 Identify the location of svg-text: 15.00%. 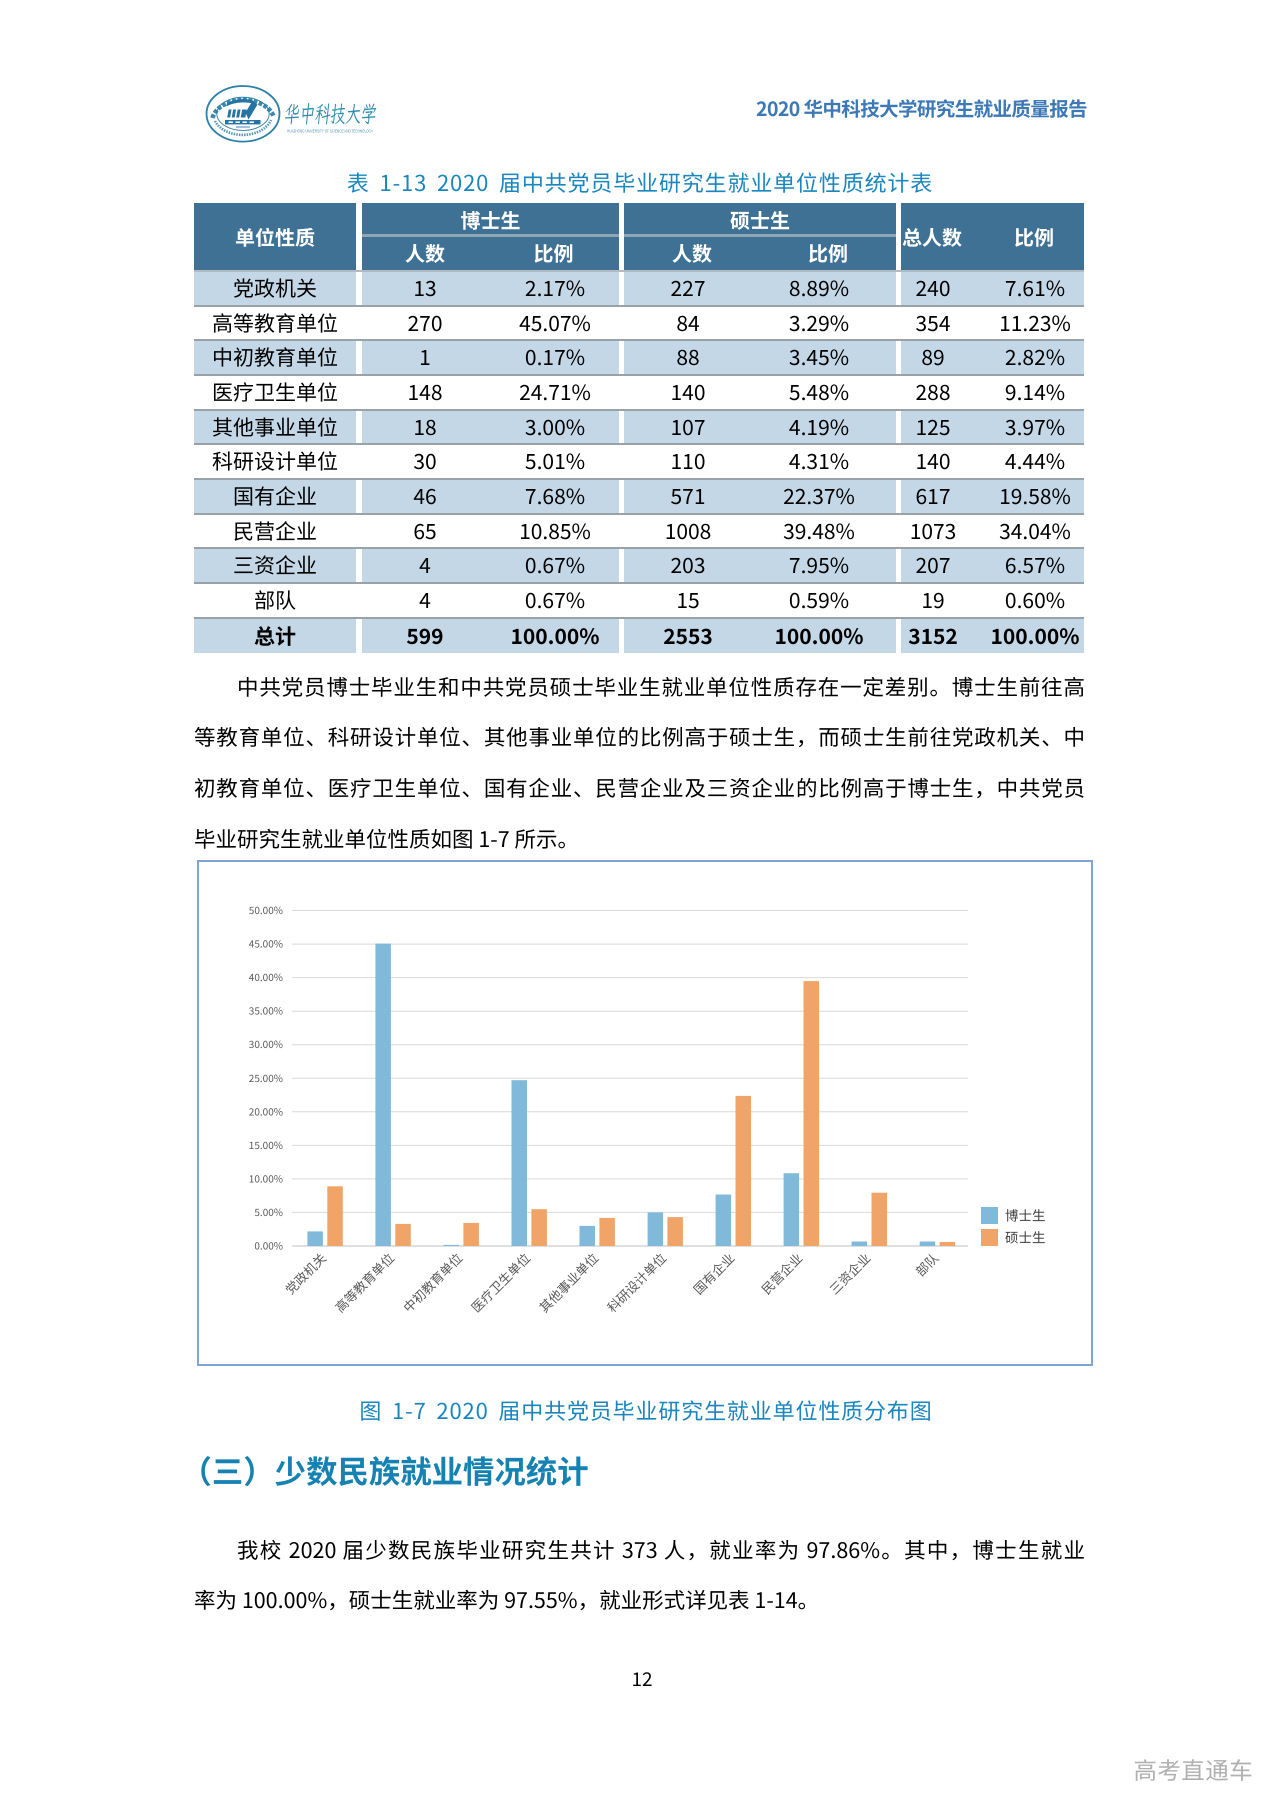
(266, 1144).